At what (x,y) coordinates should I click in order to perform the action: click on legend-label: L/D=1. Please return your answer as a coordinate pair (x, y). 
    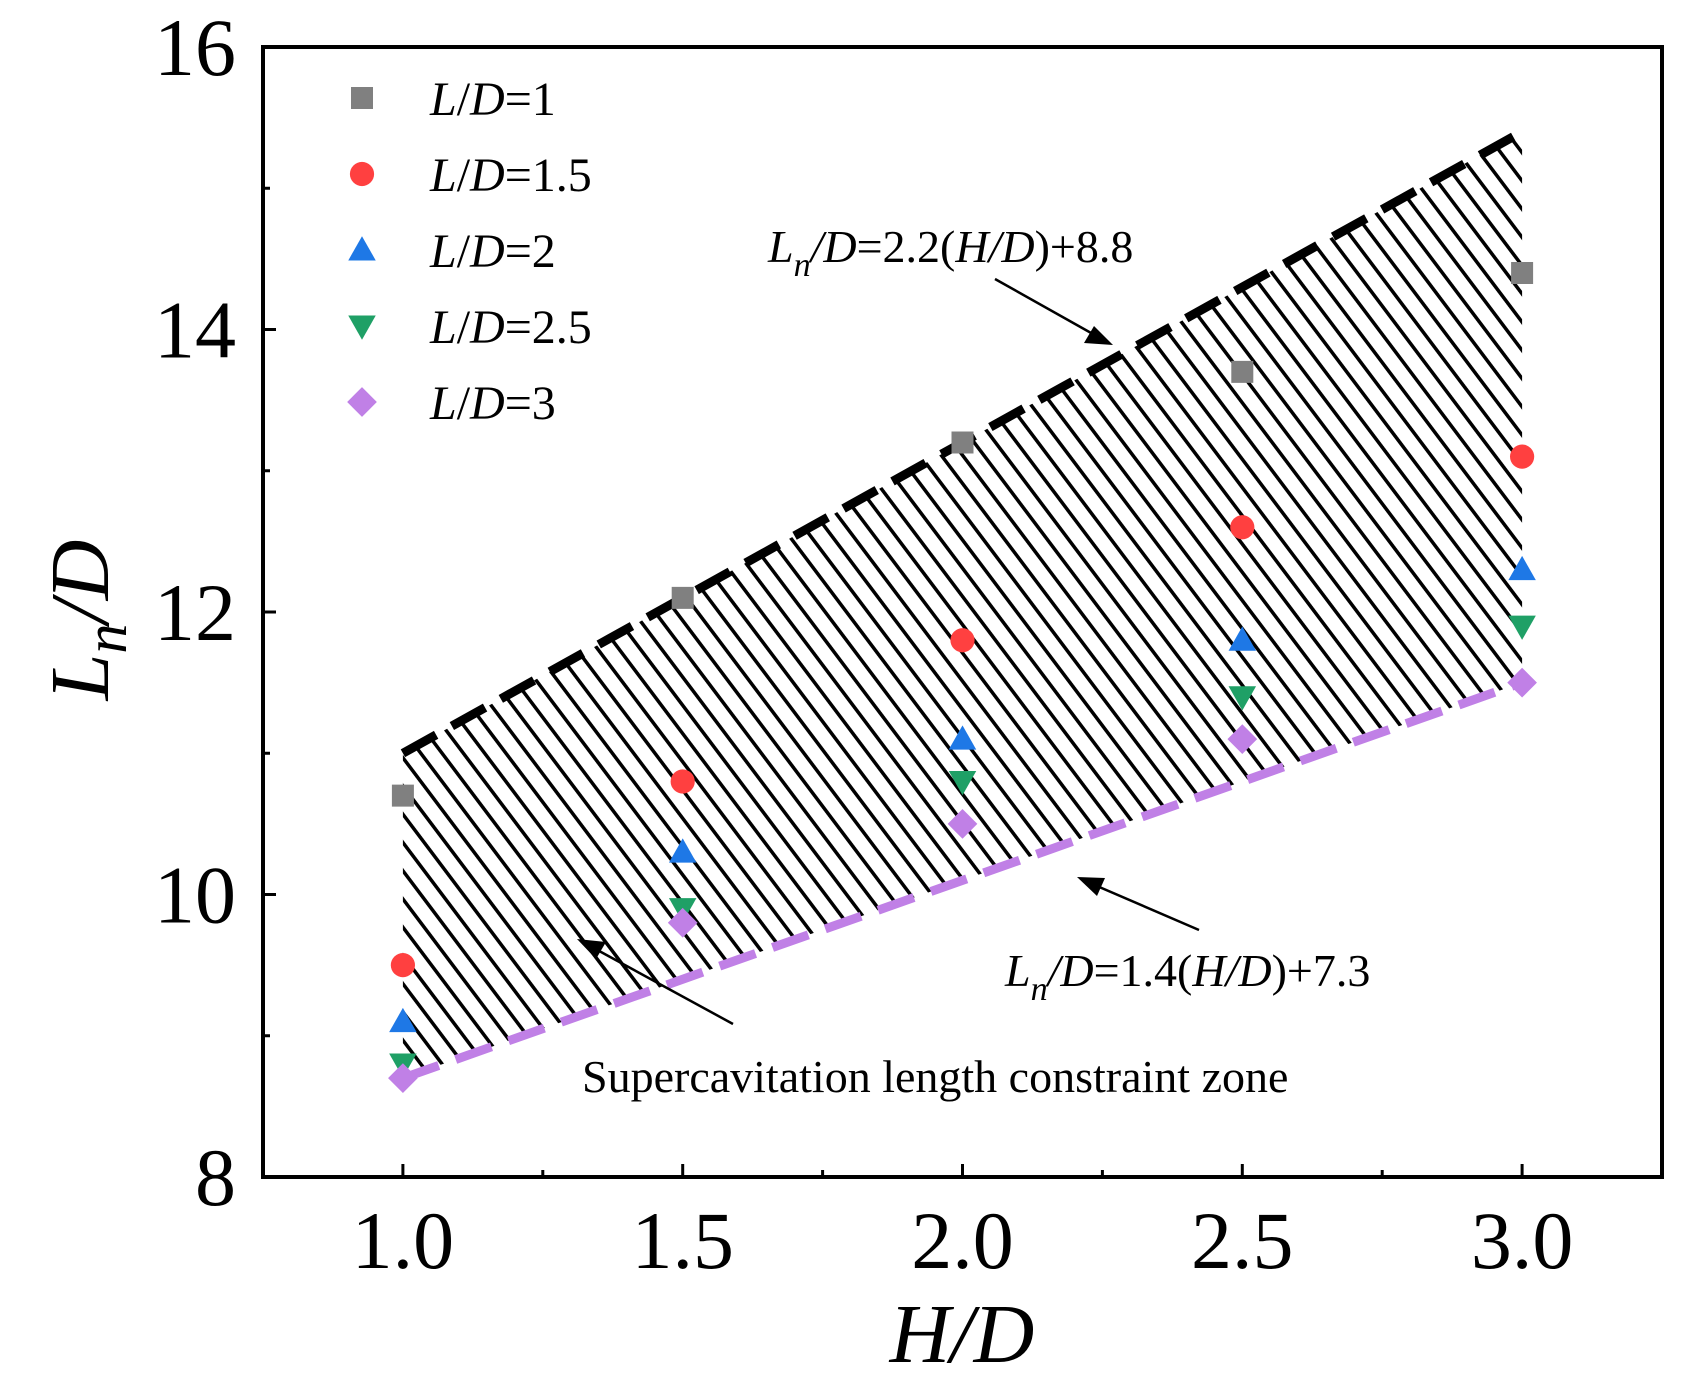
    Looking at the image, I should click on (492, 99).